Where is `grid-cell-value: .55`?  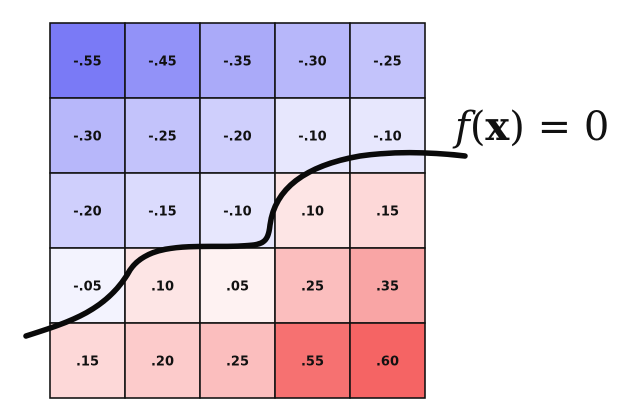 grid-cell-value: .55 is located at coordinates (312, 362).